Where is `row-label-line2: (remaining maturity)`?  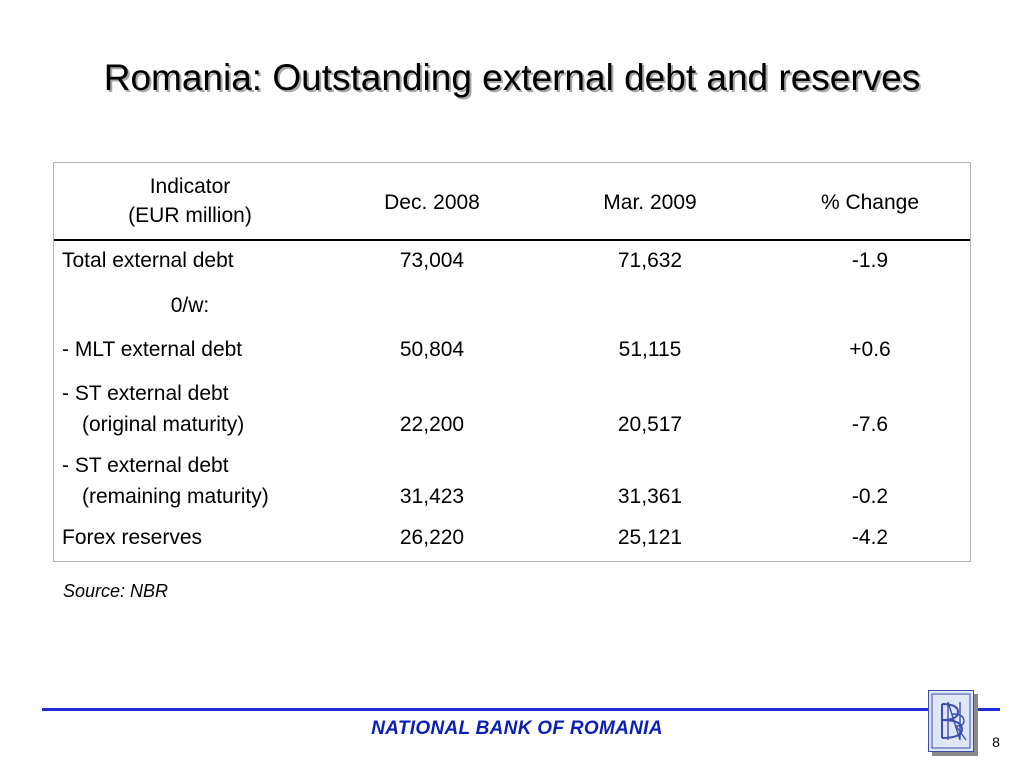
row-label-line2: (remaining maturity) is located at coordinates (175, 496).